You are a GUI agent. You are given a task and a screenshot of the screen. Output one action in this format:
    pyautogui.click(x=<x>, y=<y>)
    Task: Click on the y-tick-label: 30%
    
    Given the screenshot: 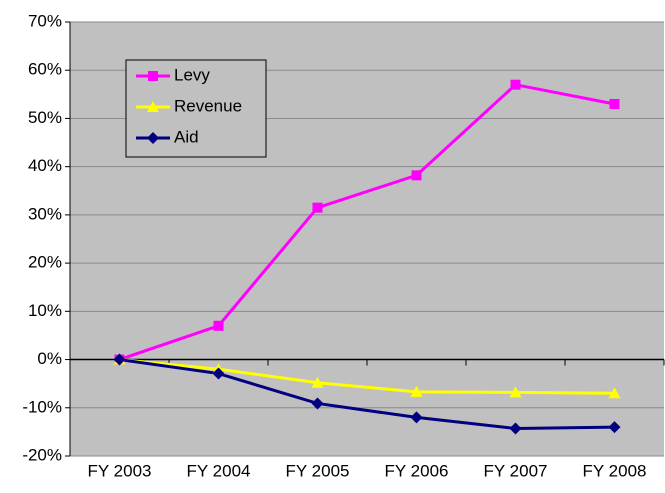 What is the action you would take?
    pyautogui.click(x=45, y=213)
    